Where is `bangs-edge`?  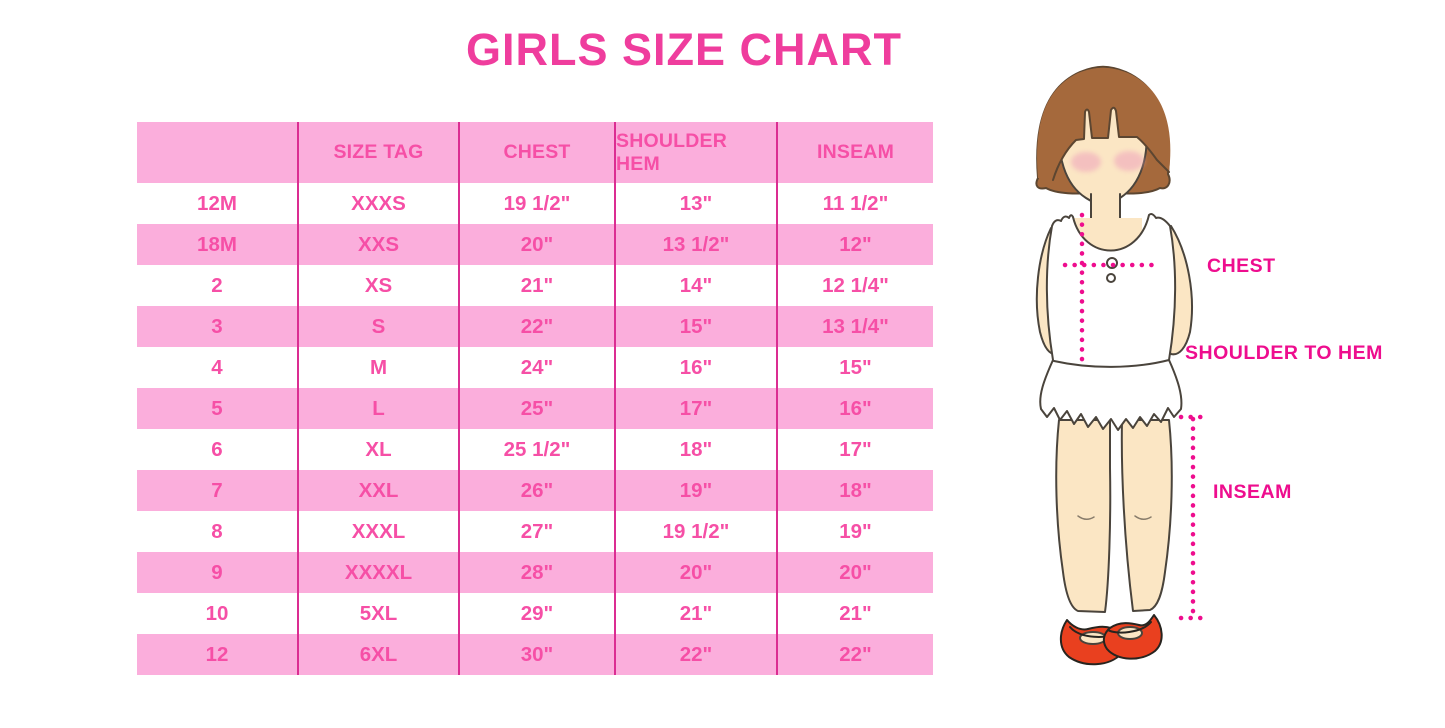
bangs-edge is located at coordinates (1111, 143).